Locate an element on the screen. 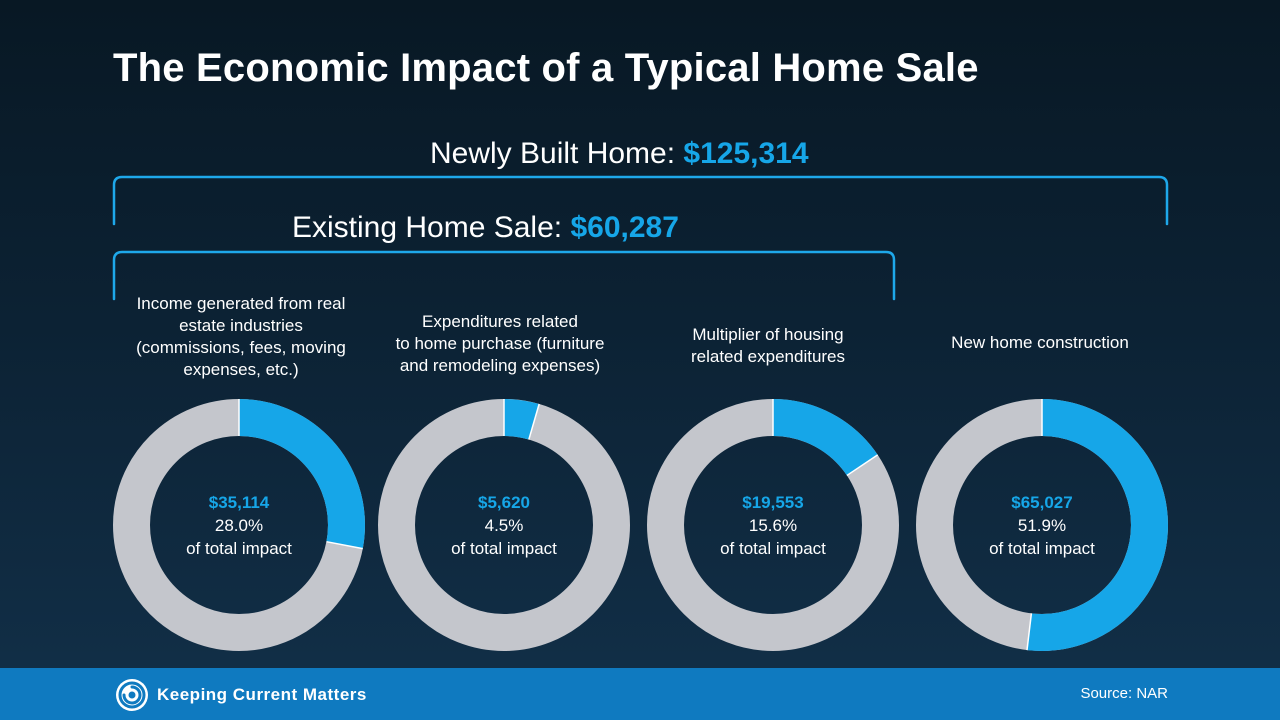  donut-3-caption: of total impact is located at coordinates (773, 548).